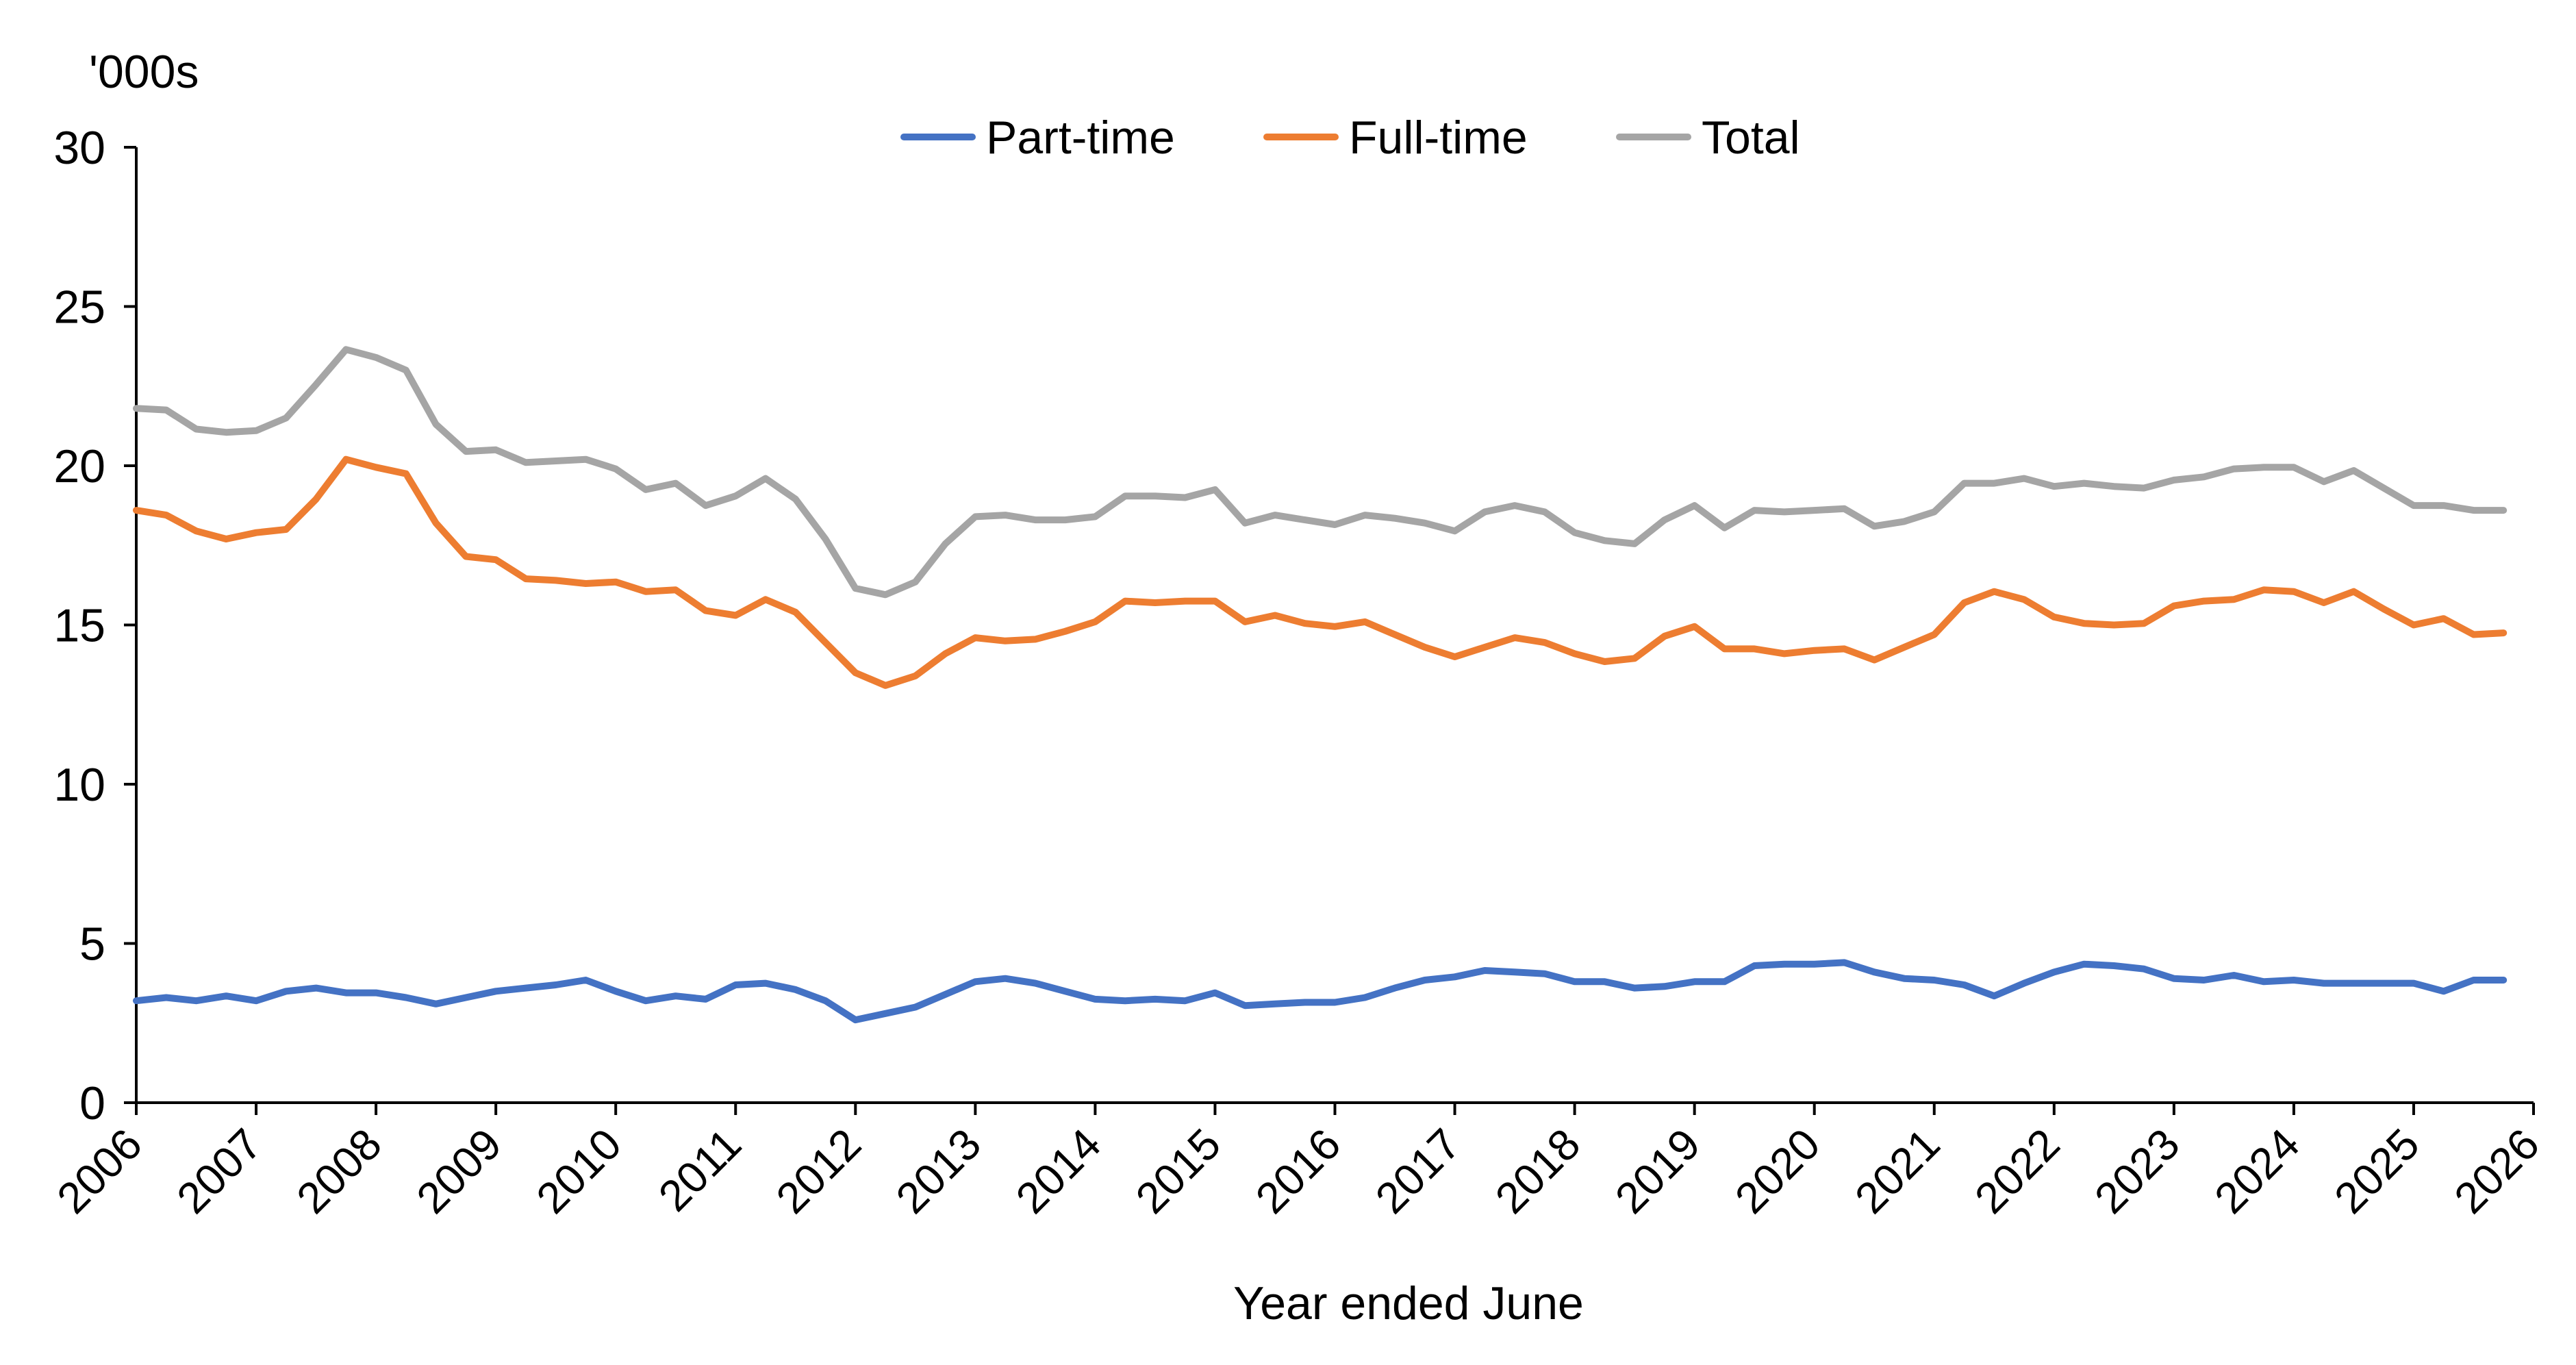  Describe the element at coordinates (2257, 1171) in the screenshot. I see `x-tick-label: 2024` at that location.